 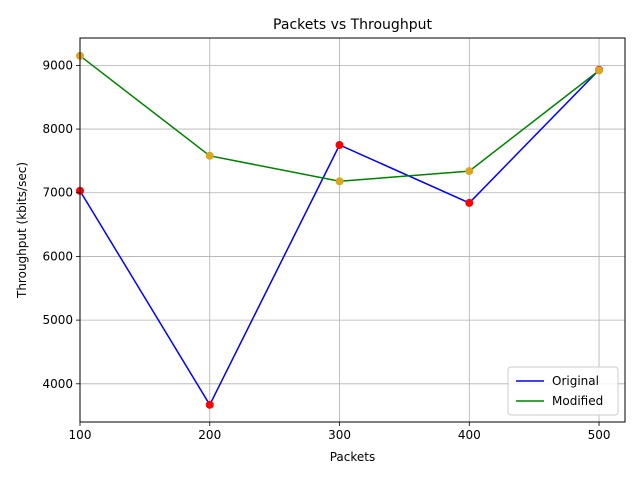 I want to click on y-tick-label: 6000, so click(x=57, y=256).